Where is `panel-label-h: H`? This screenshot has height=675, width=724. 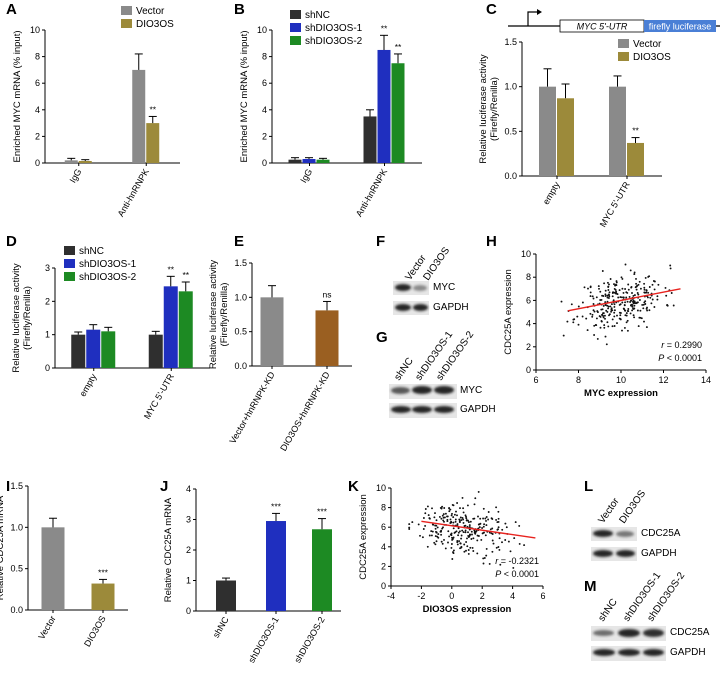 panel-label-h: H is located at coordinates (491, 241).